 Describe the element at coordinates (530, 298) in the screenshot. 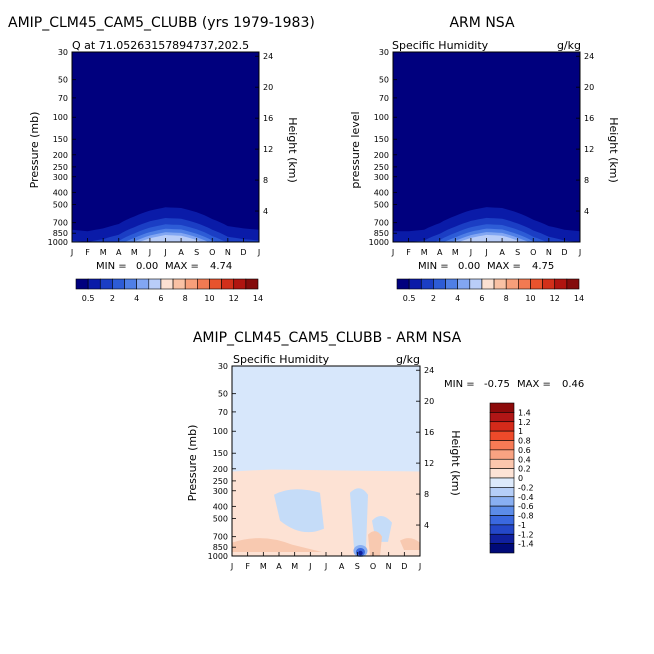

I see `colorbar-label: 10` at that location.